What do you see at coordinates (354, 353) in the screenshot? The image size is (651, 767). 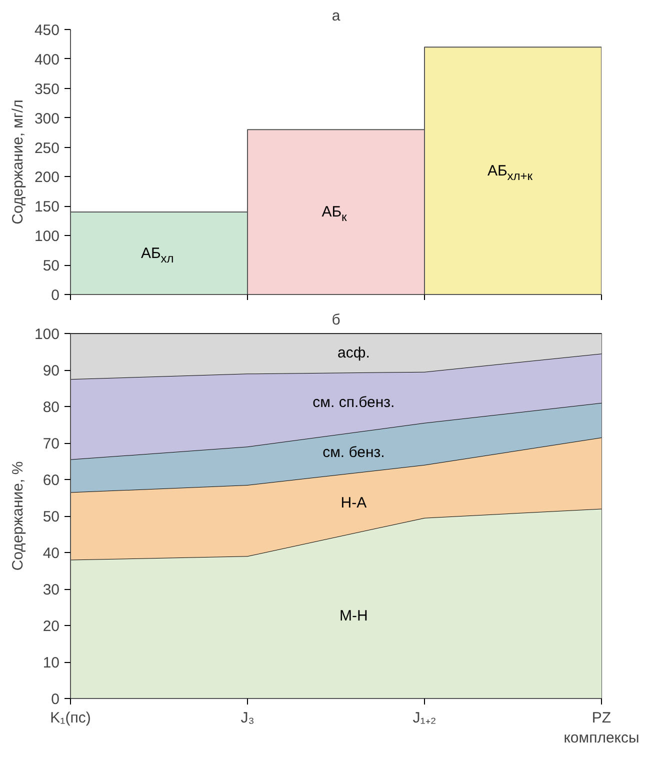 I see `series-label: асф.` at bounding box center [354, 353].